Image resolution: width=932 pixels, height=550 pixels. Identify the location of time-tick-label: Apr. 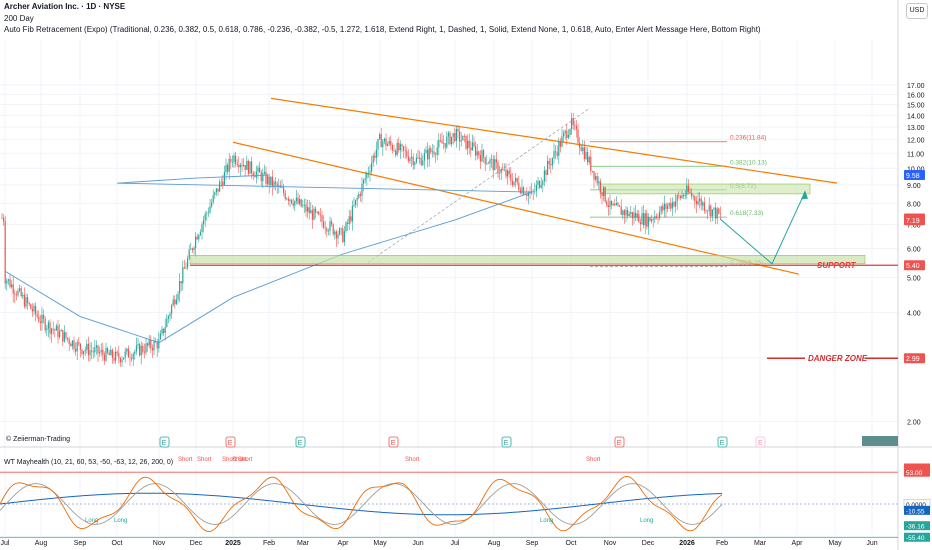
(344, 543).